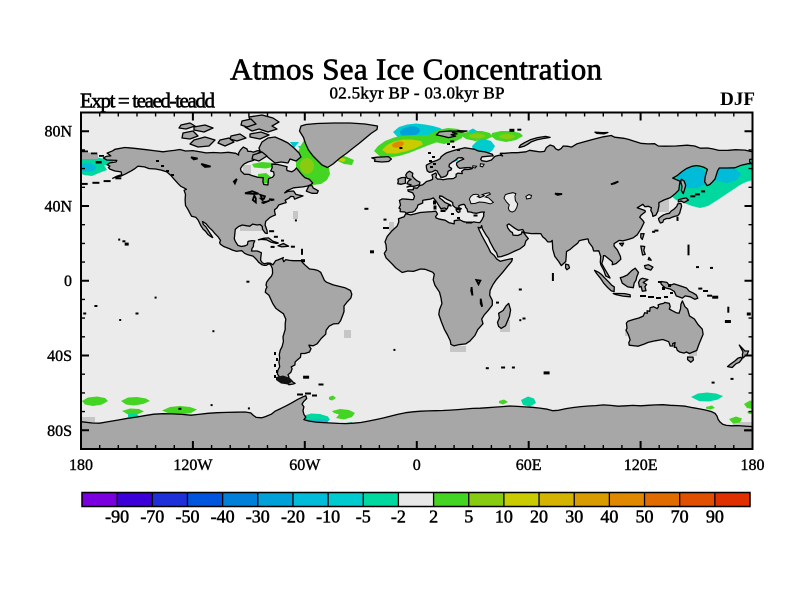  I want to click on svg-text: Atmos Sea Ice Concentration, so click(416, 69).